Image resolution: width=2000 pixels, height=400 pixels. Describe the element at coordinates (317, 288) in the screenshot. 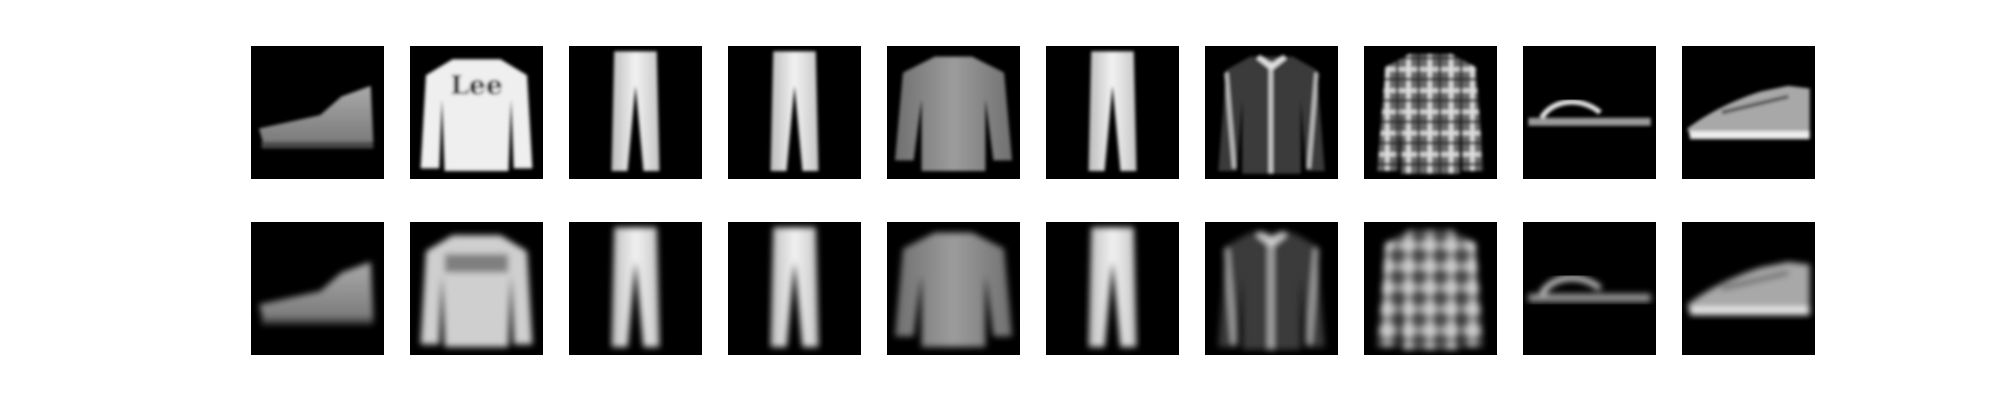

I see `reconstructed-ankle-boot-image` at that location.